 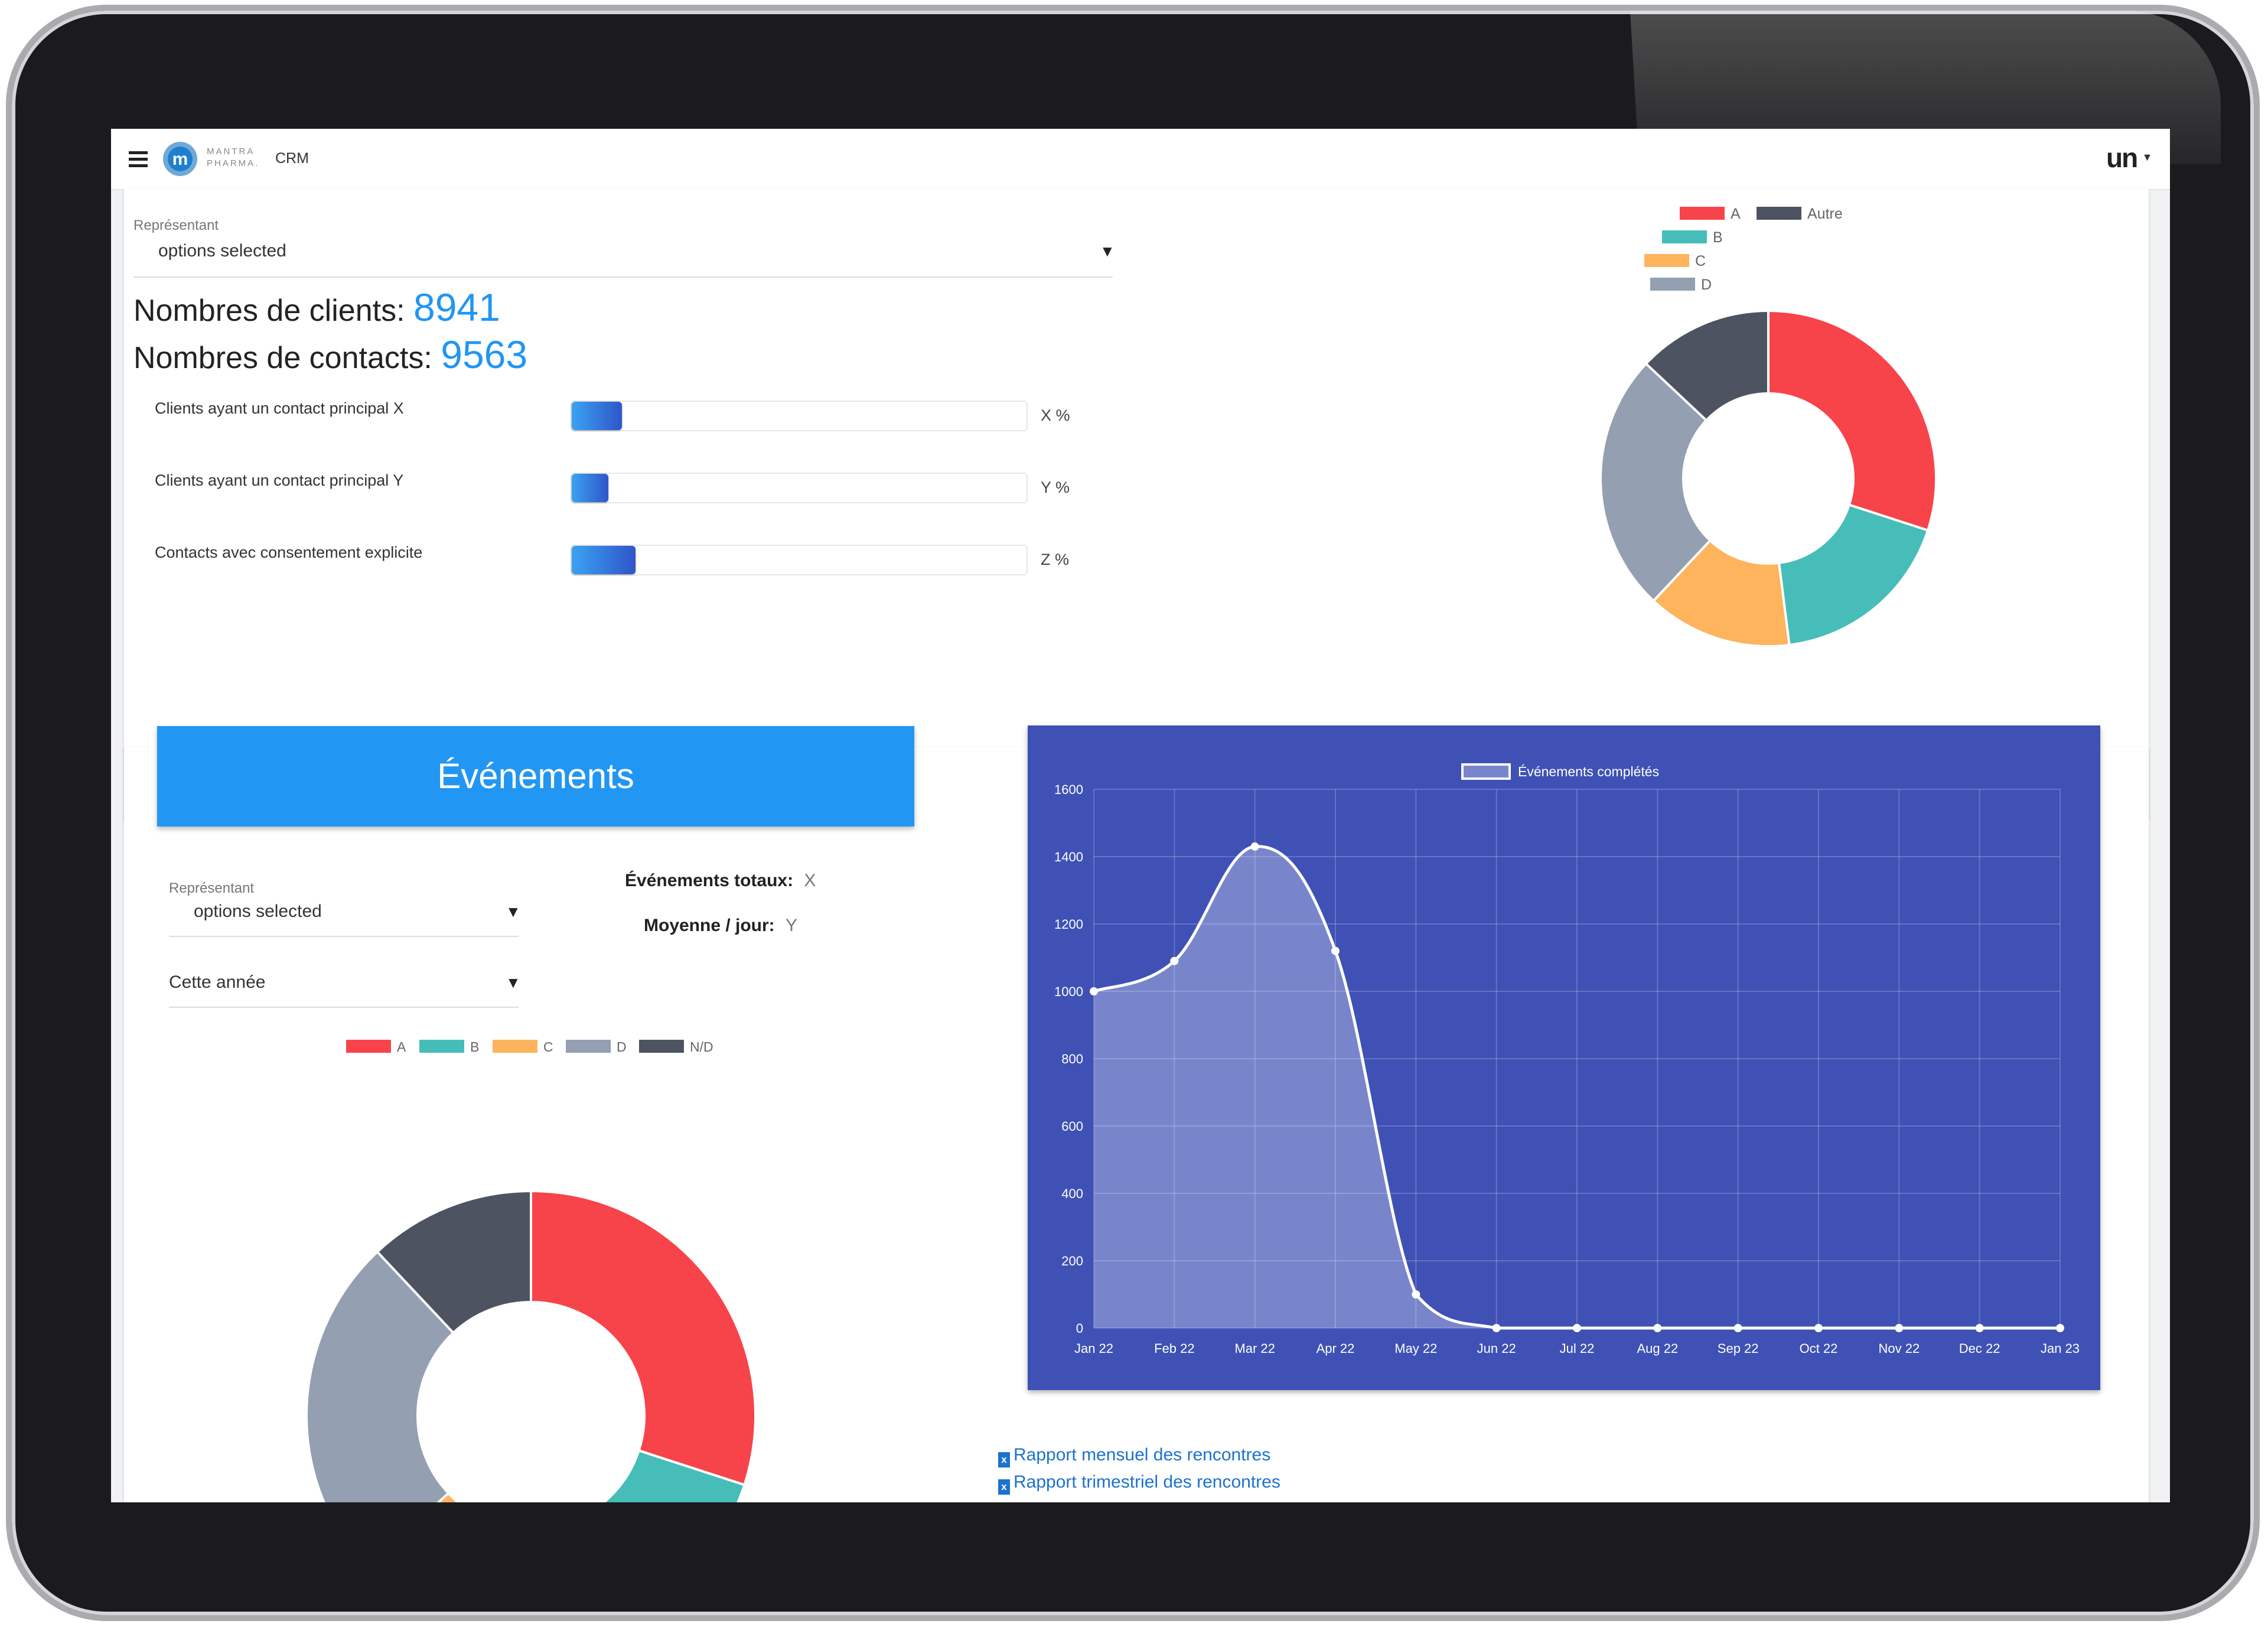 What do you see at coordinates (176, 225) in the screenshot?
I see `representative-label: Représentant` at bounding box center [176, 225].